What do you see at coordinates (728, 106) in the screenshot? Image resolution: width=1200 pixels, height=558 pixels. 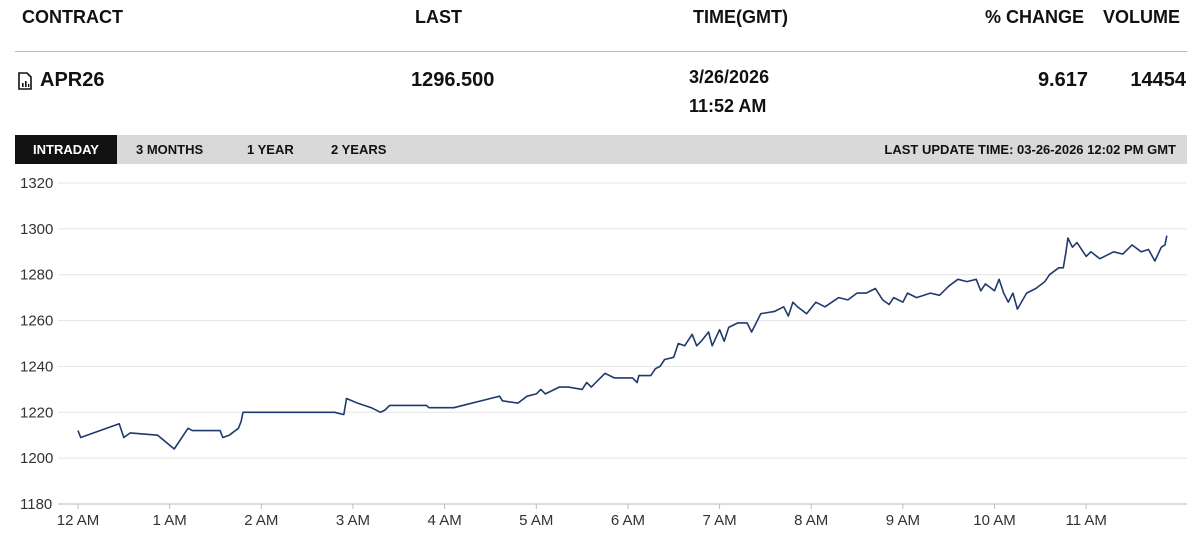 I see `trade-time: 11:52 AM` at bounding box center [728, 106].